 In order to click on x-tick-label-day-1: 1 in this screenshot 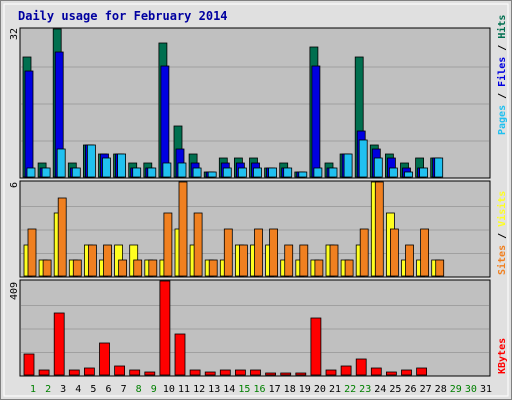, I will do `click(33, 389)`.